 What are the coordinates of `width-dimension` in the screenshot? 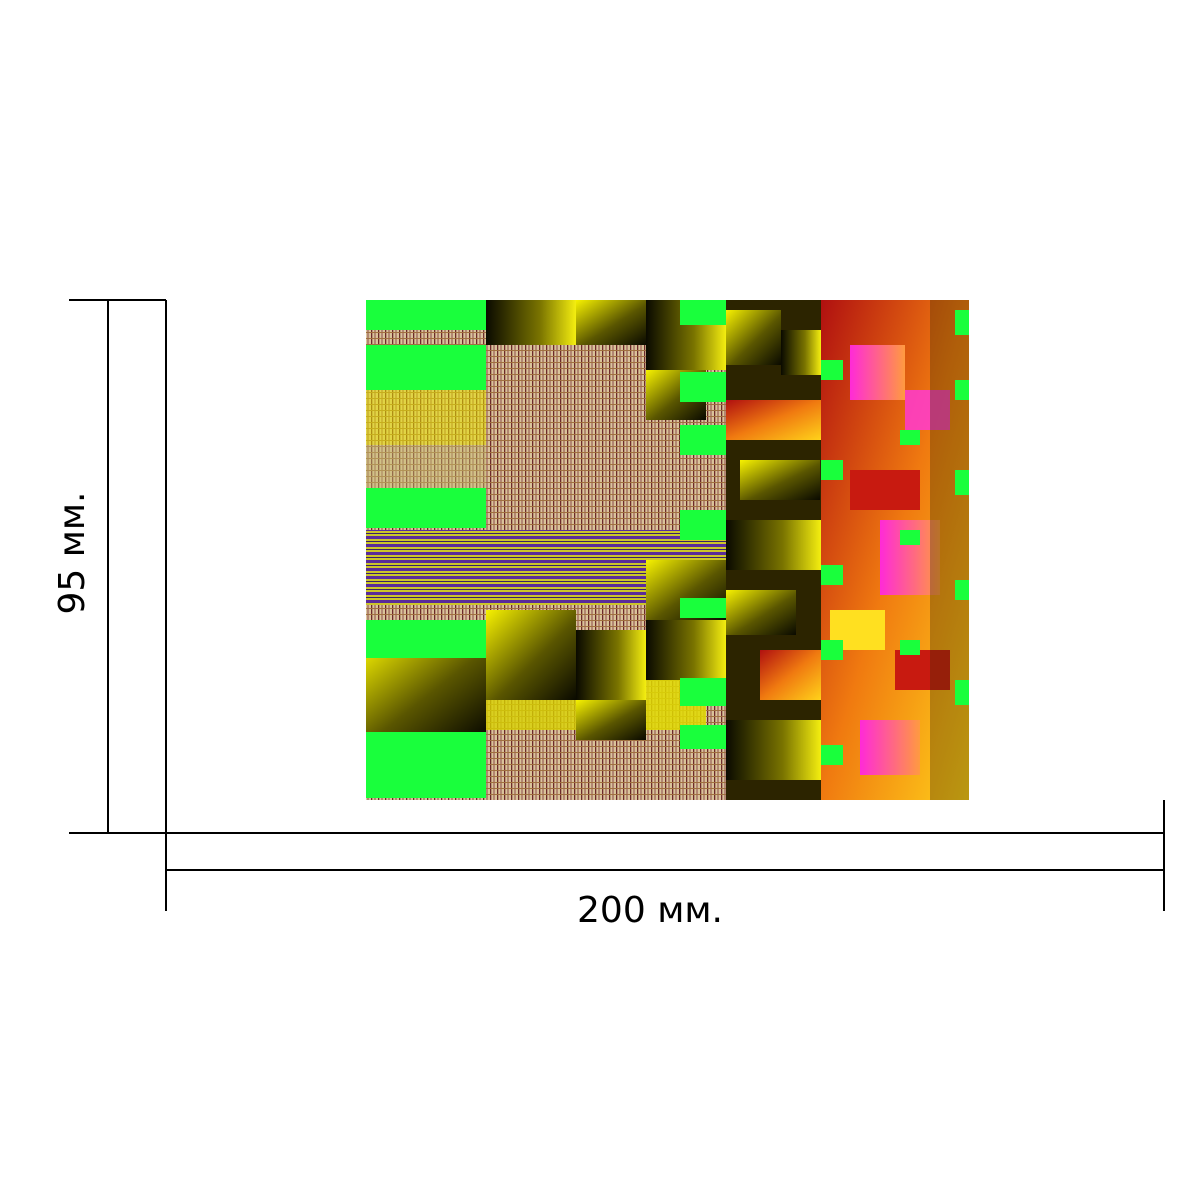 It's located at (665, 855).